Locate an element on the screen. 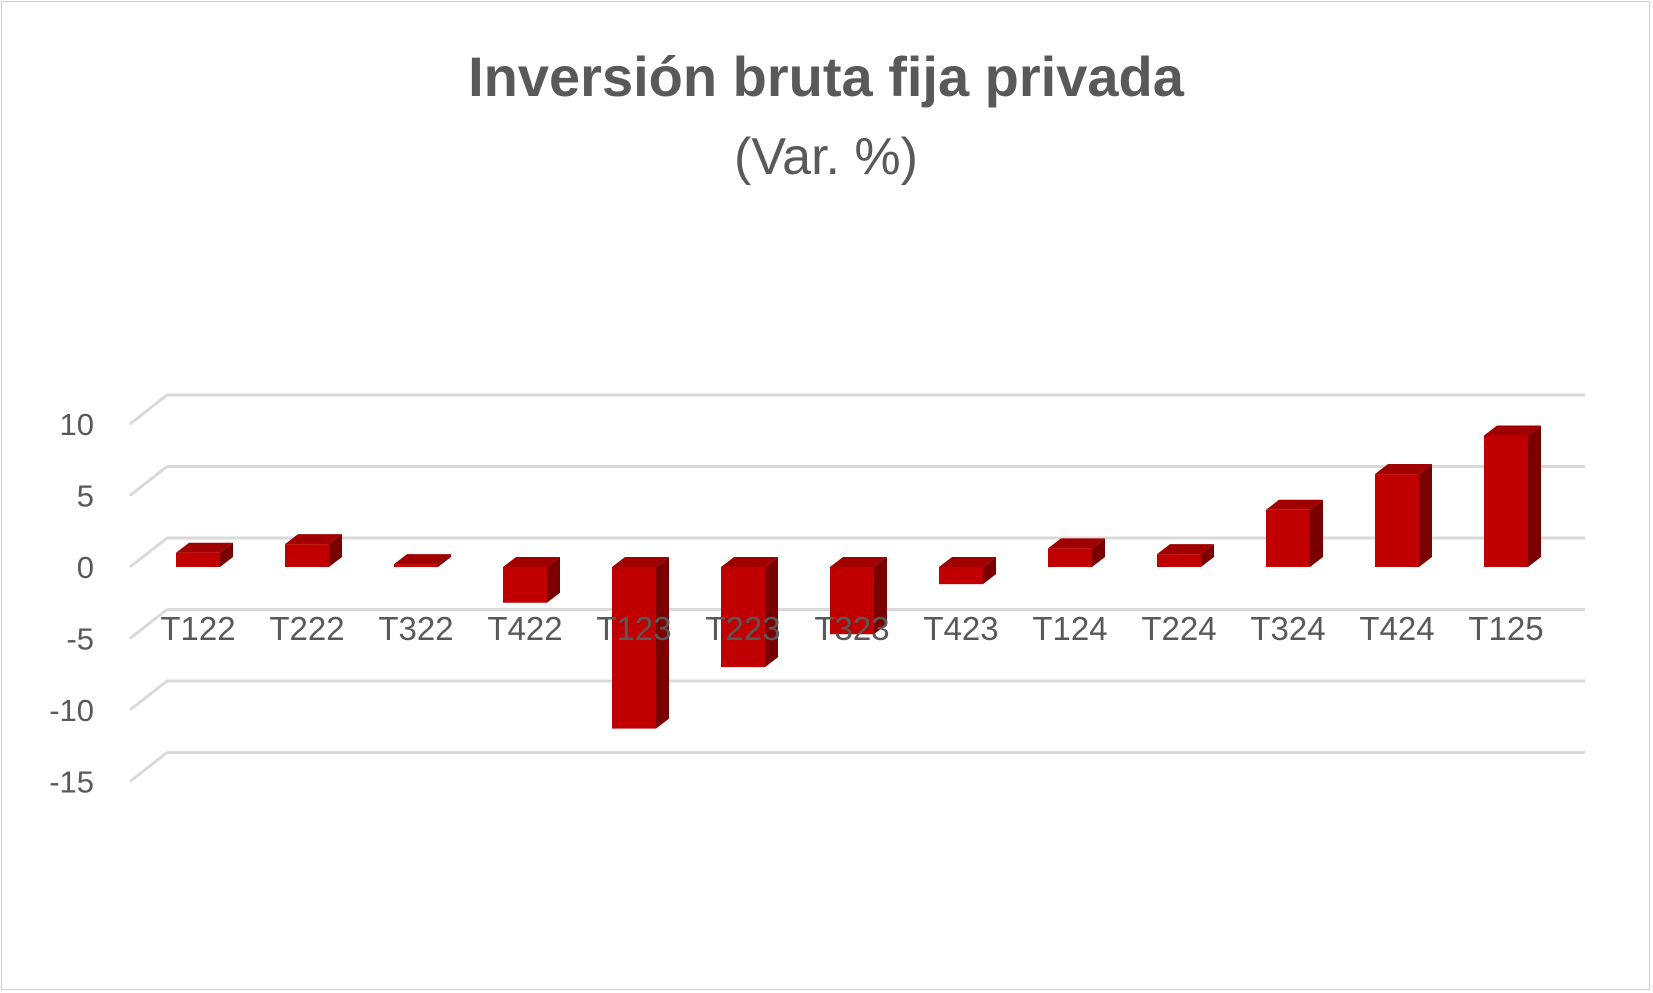  x-tick-label: T222 is located at coordinates (306, 628).